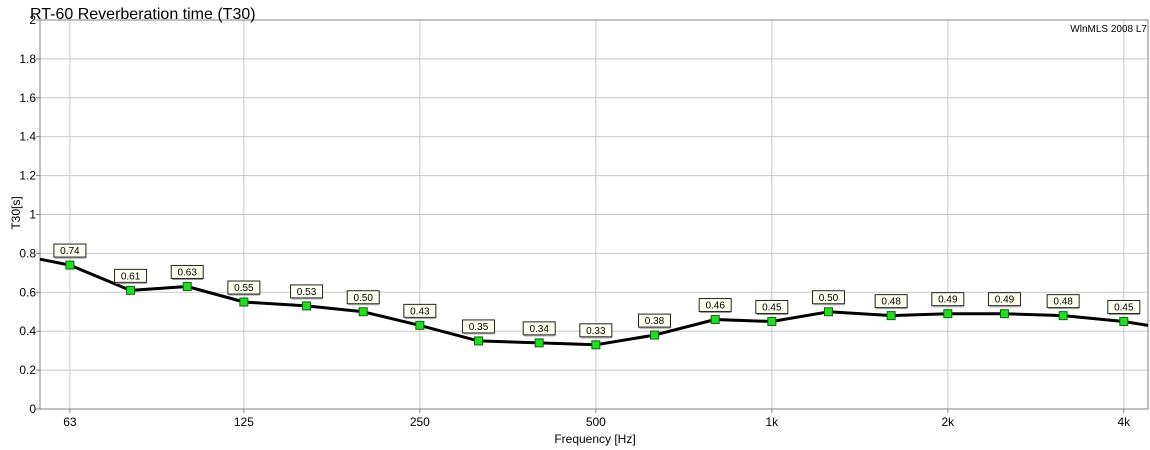 The height and width of the screenshot is (450, 1150). Describe the element at coordinates (32, 409) in the screenshot. I see `y-tick-label: 0` at that location.